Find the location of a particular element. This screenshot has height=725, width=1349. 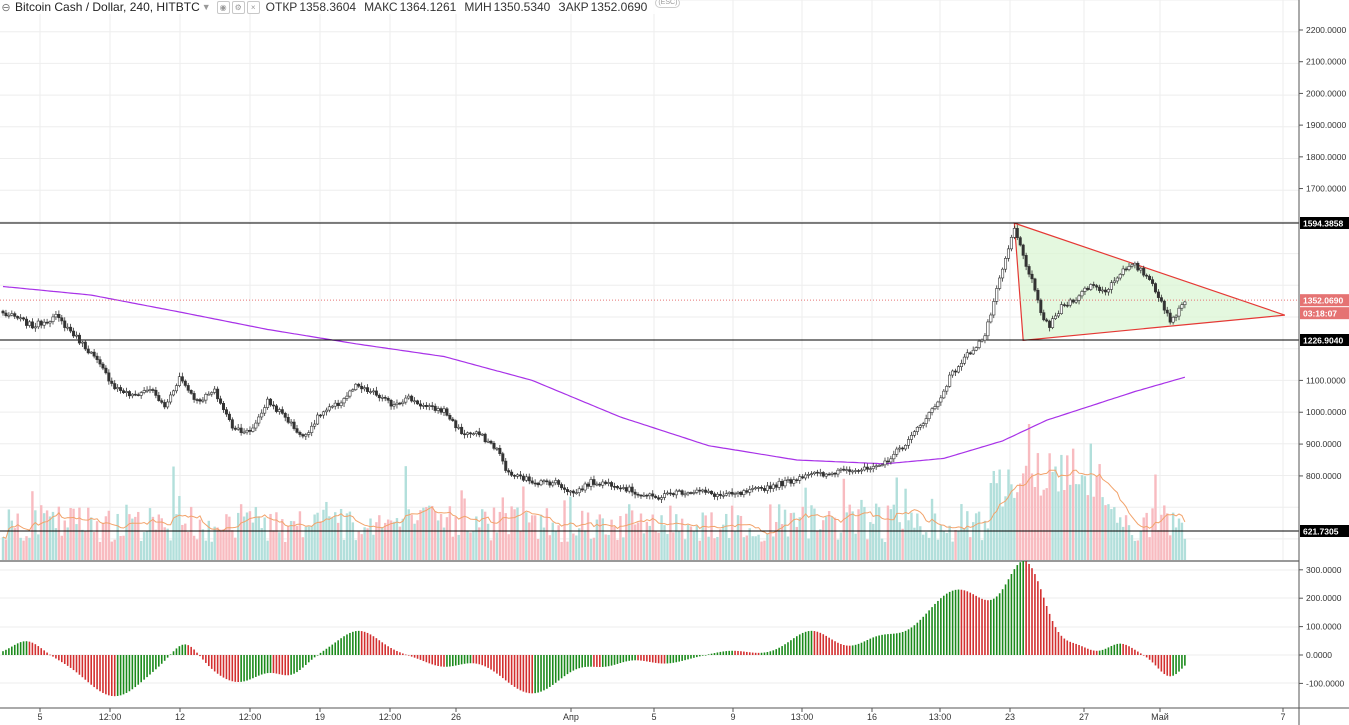

close-icon: × is located at coordinates (253, 7).